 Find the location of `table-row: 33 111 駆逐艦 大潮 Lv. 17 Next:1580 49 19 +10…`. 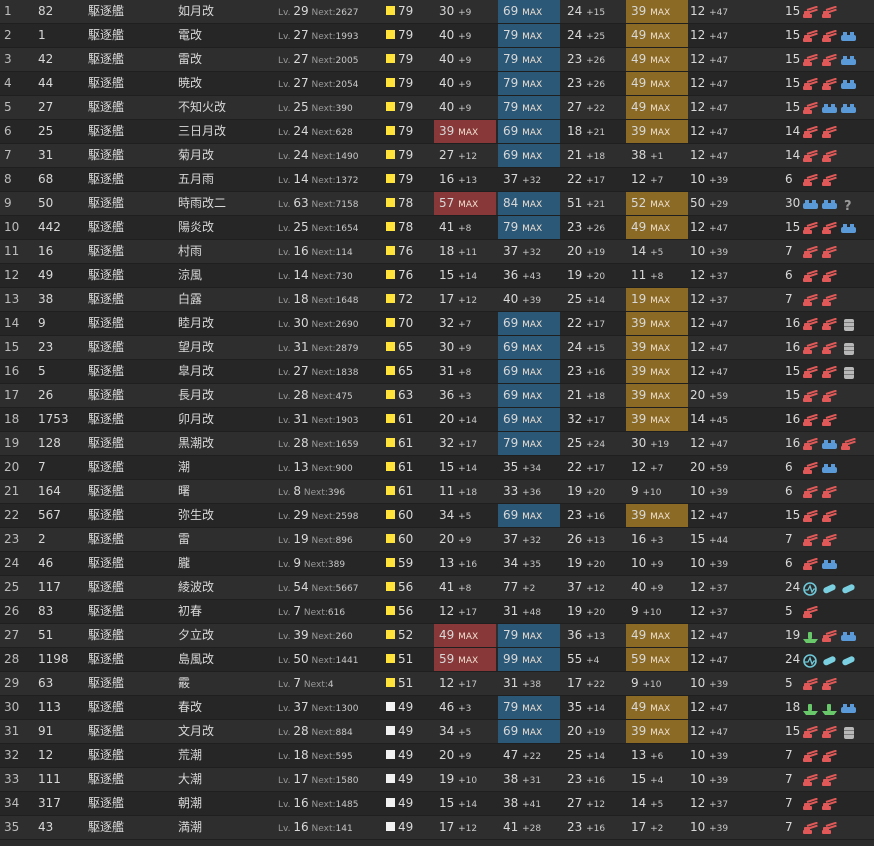

table-row: 33 111 駆逐艦 大潮 Lv. 17 Next:1580 49 19 +10… is located at coordinates (437, 780).